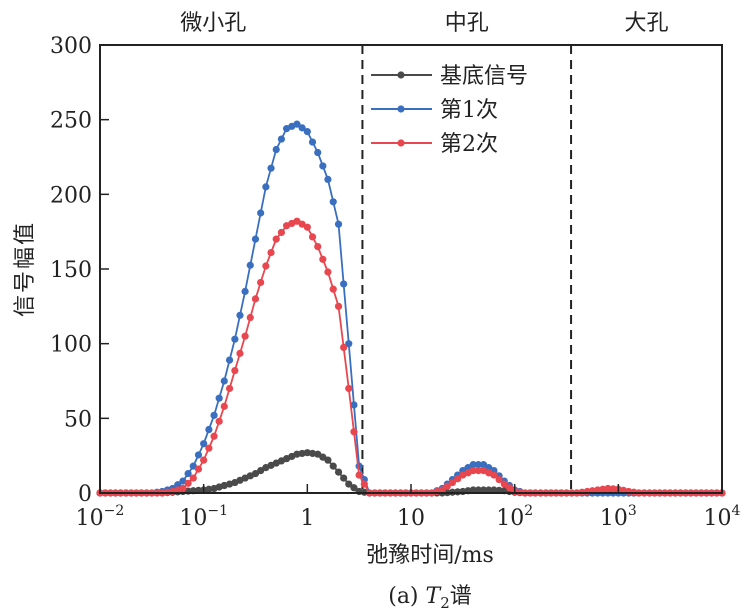 The image size is (751, 612). Describe the element at coordinates (484, 76) in the screenshot. I see `legend-label: 基底信号` at that location.